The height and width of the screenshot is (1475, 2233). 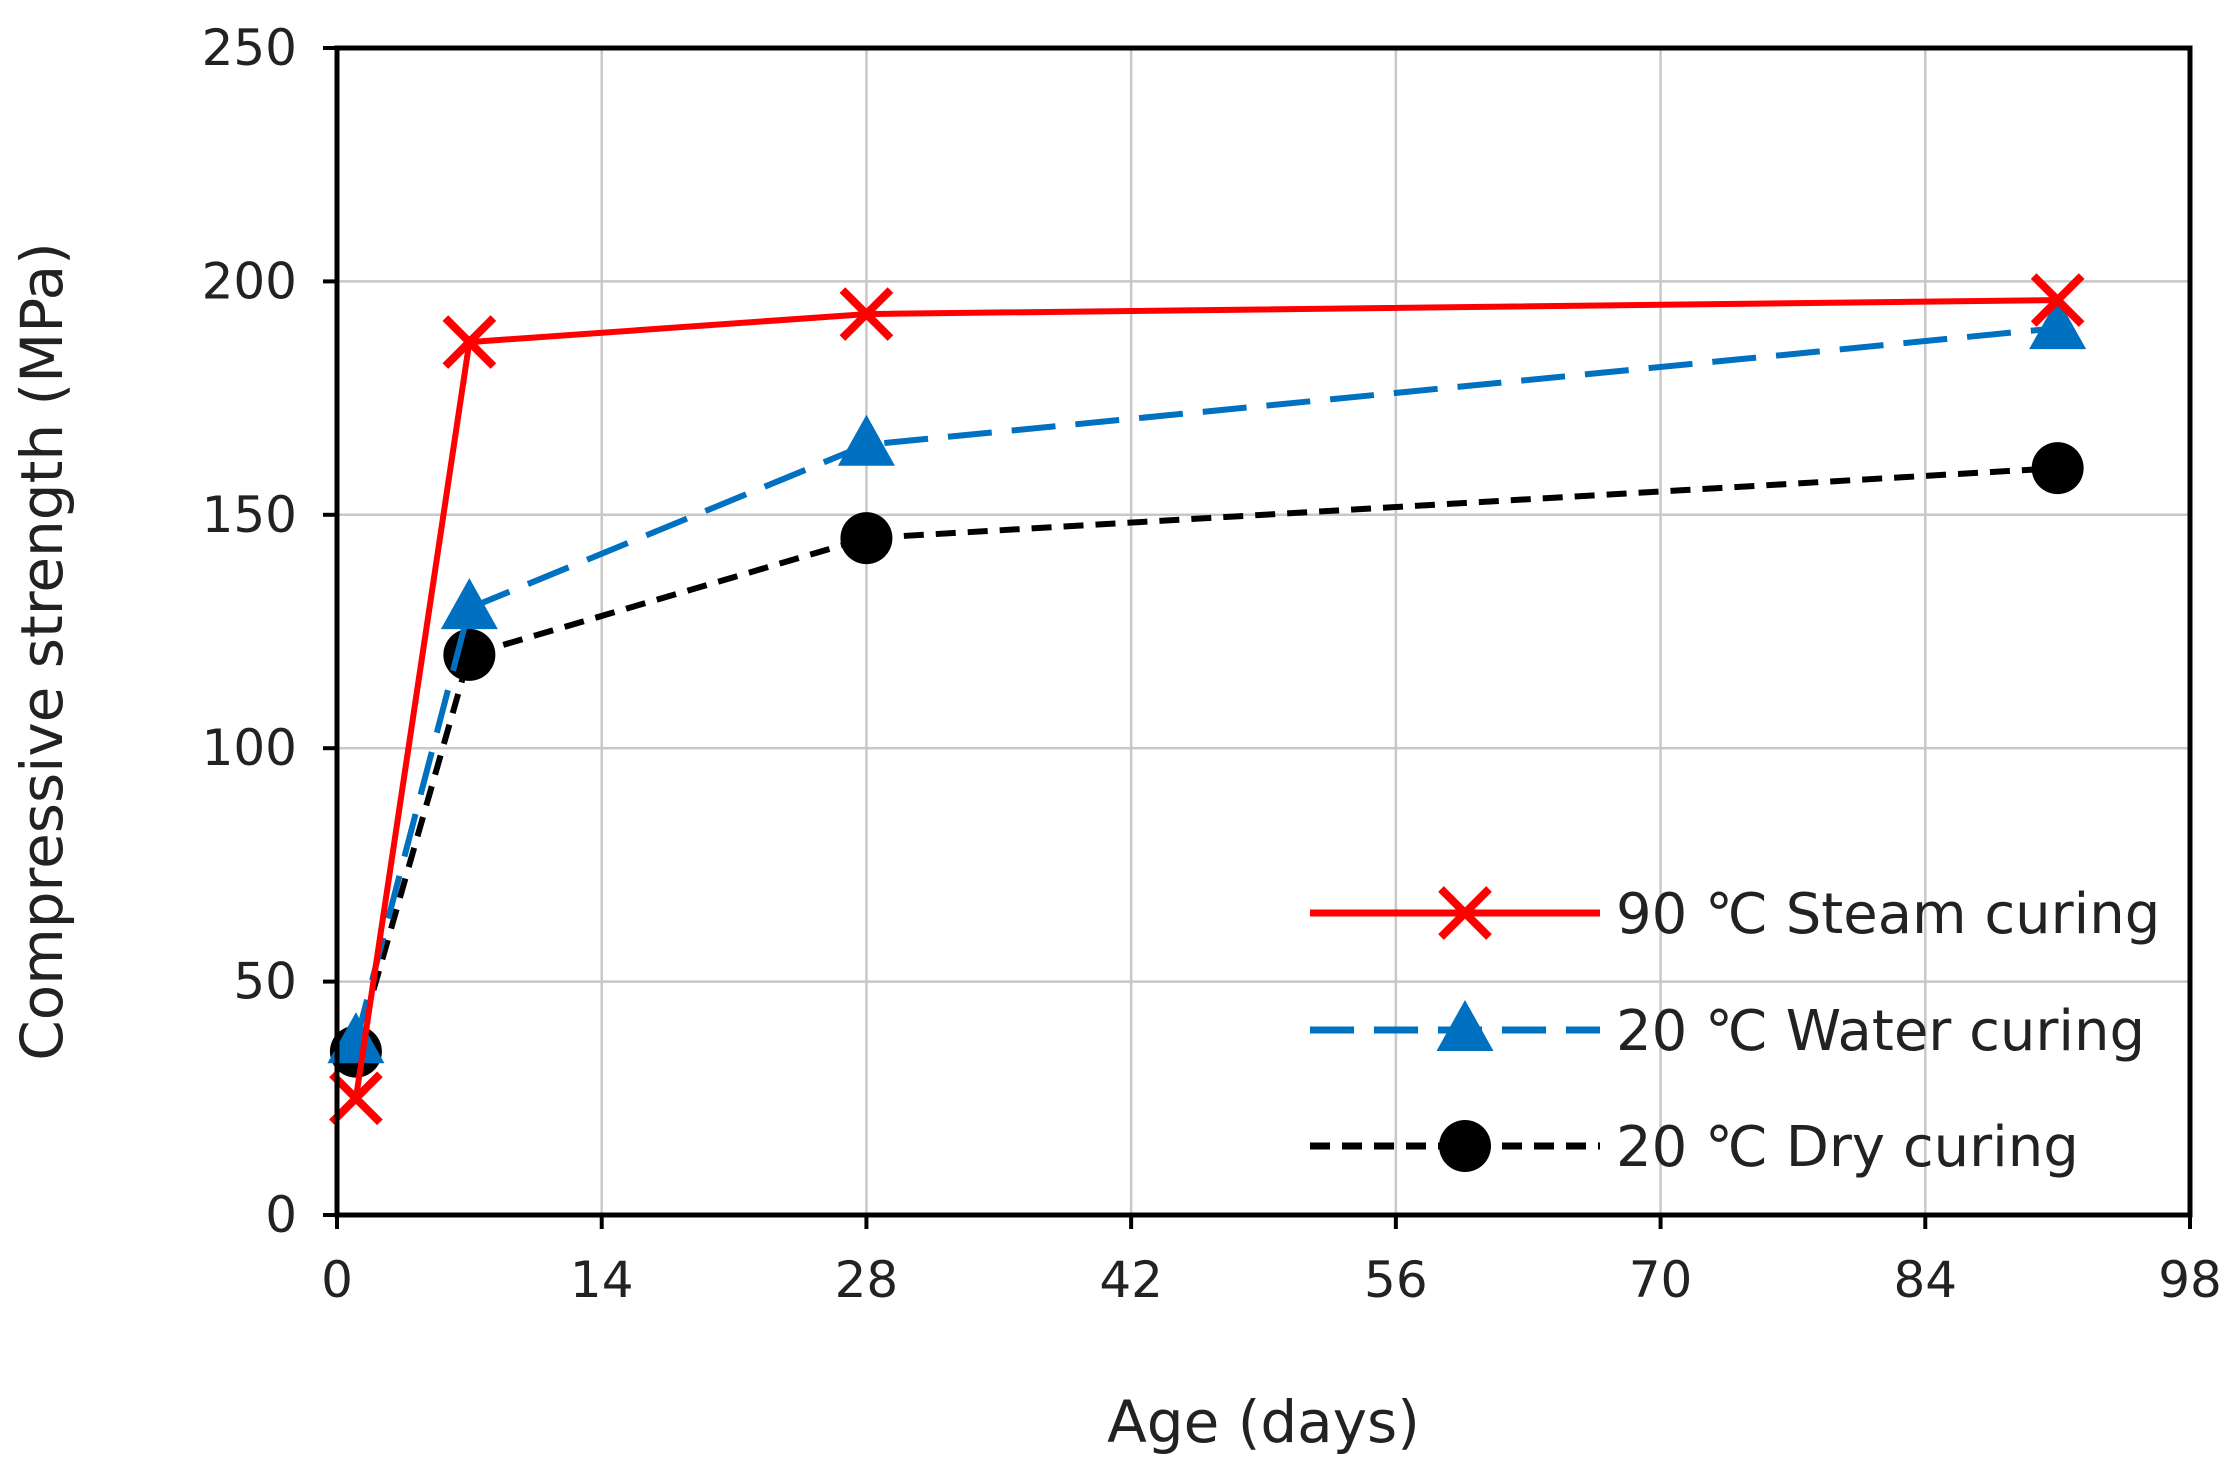 I want to click on y-tick-label: 100, so click(x=249, y=748).